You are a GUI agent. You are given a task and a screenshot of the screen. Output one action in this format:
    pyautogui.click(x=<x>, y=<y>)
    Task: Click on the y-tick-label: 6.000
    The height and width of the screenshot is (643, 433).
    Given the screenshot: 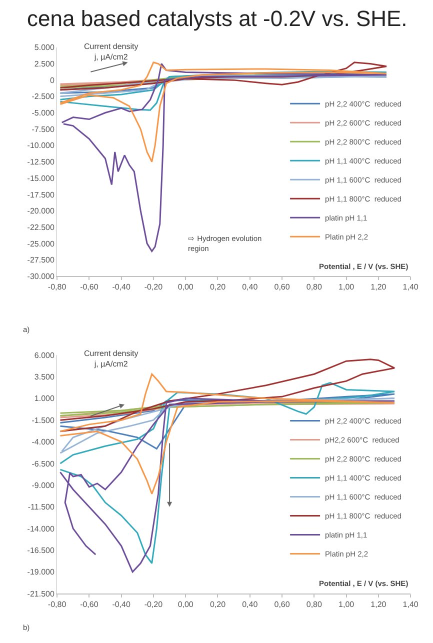 What is the action you would take?
    pyautogui.click(x=44, y=355)
    